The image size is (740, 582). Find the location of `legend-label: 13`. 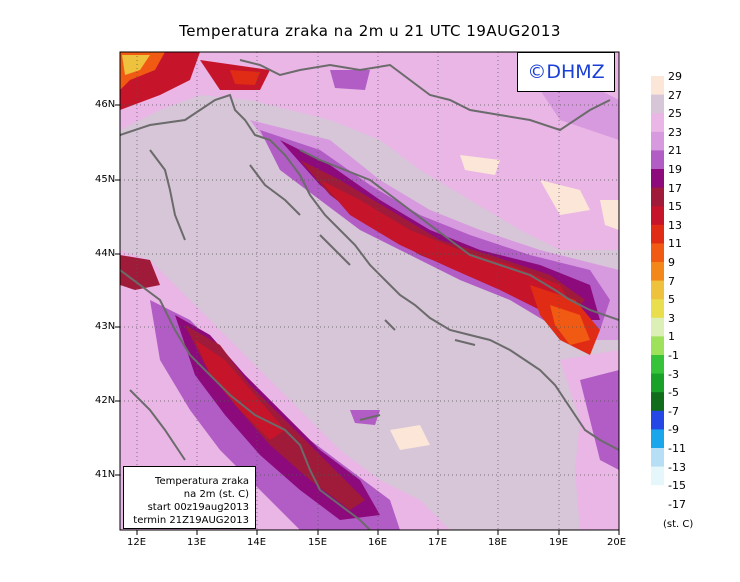

legend-label: 13 is located at coordinates (675, 225).